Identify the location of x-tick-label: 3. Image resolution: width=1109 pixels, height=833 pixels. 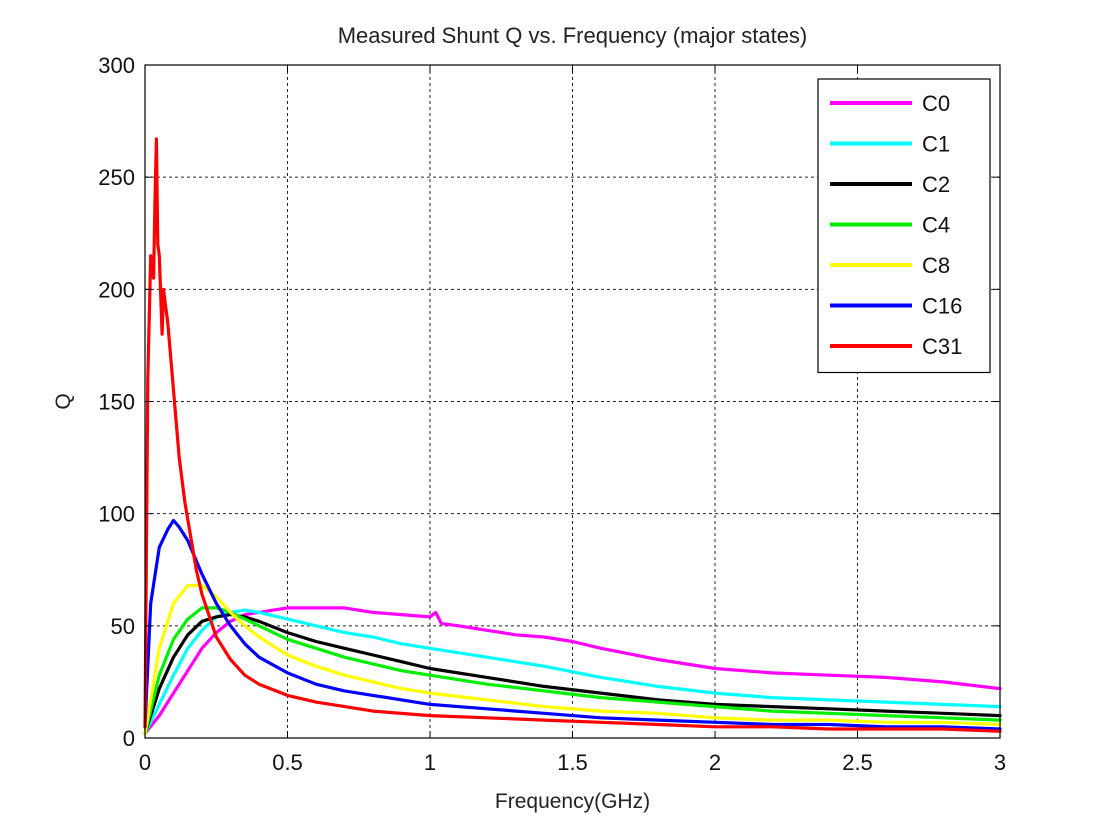
(1000, 762).